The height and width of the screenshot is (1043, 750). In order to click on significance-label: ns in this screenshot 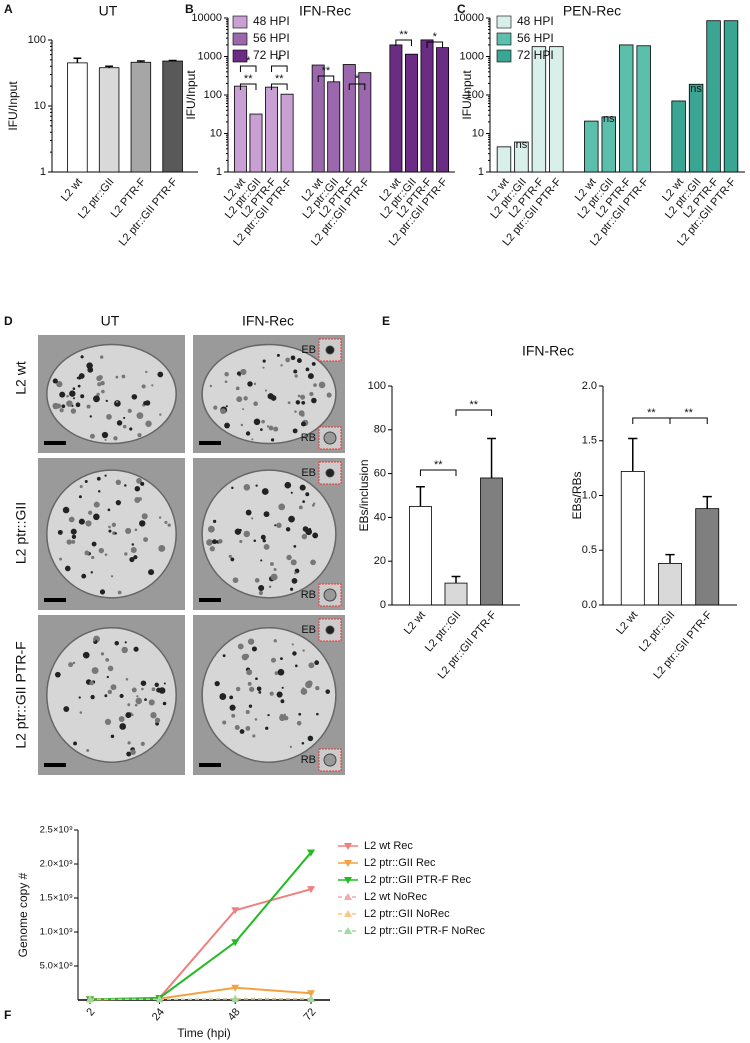, I will do `click(522, 145)`.